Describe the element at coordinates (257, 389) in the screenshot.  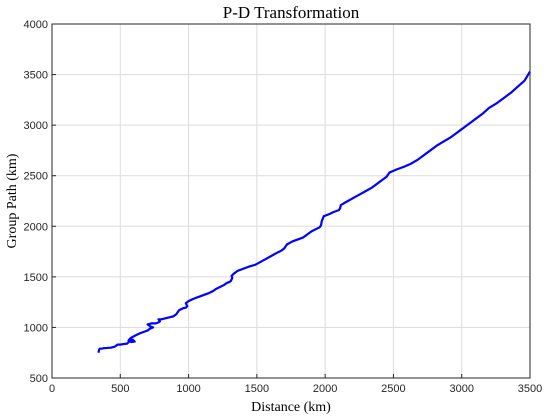
I see `x-tick-label: 1500` at that location.